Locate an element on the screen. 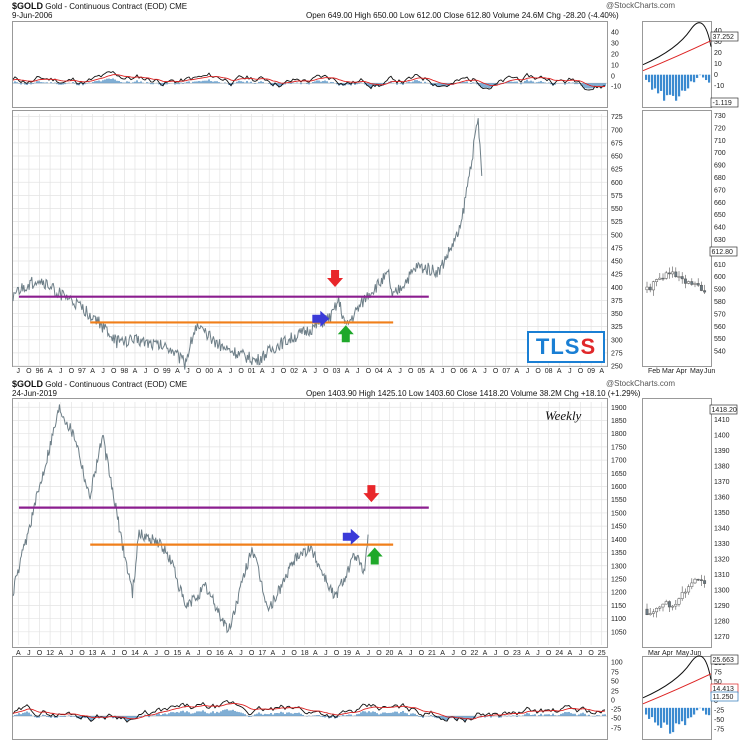 This screenshot has width=740, height=752. x-tick-label: 02 is located at coordinates (294, 371).